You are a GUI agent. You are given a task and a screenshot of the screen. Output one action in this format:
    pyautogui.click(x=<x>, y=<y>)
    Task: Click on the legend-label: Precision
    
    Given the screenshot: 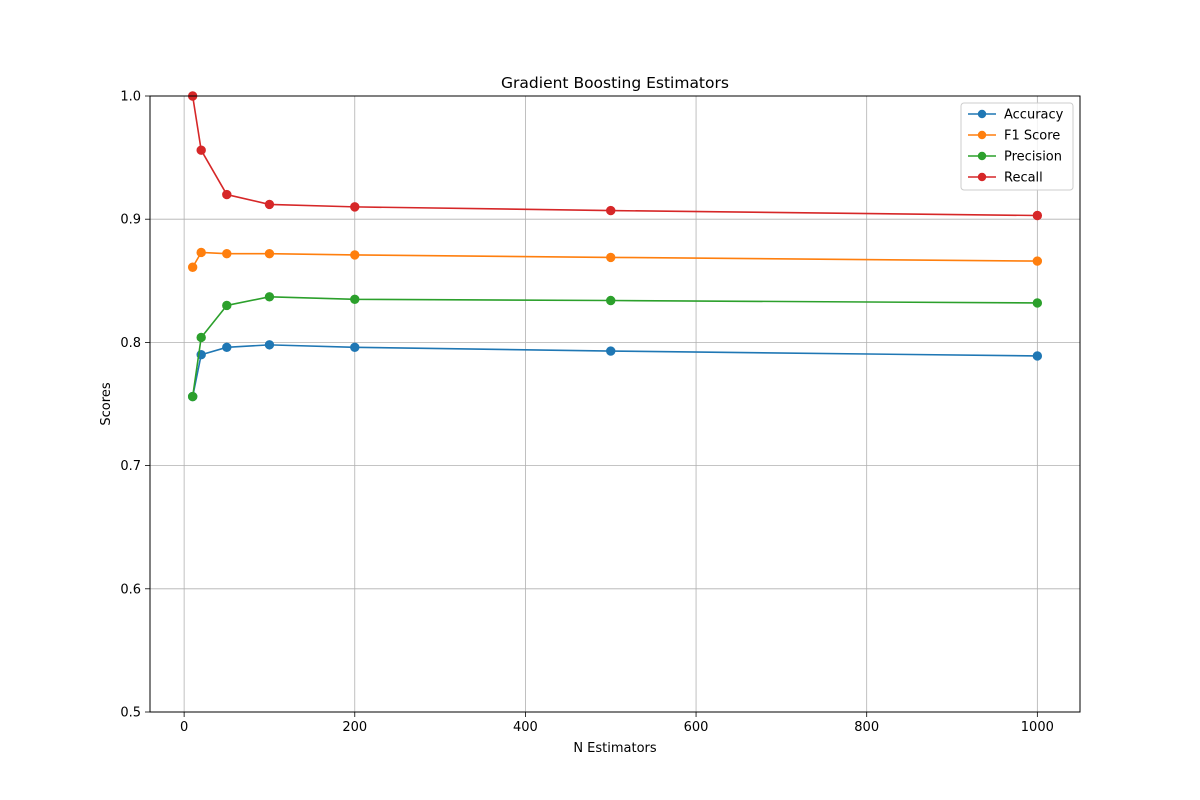 What is the action you would take?
    pyautogui.click(x=1033, y=157)
    